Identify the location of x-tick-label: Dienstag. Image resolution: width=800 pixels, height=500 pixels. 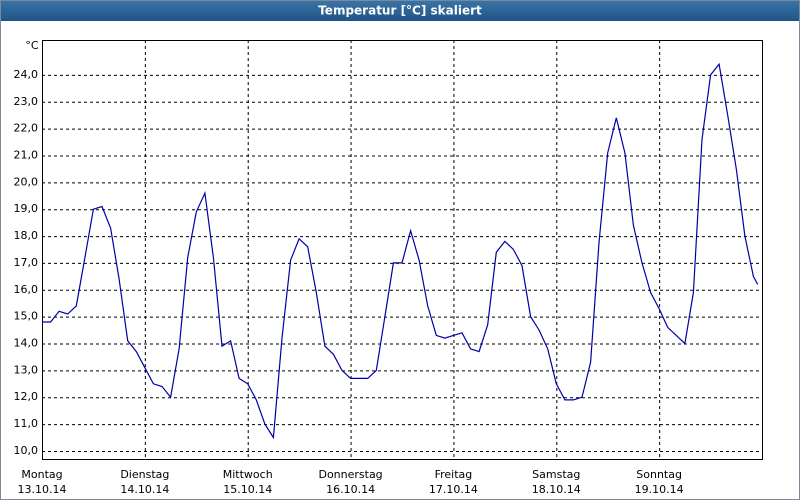
(144, 474).